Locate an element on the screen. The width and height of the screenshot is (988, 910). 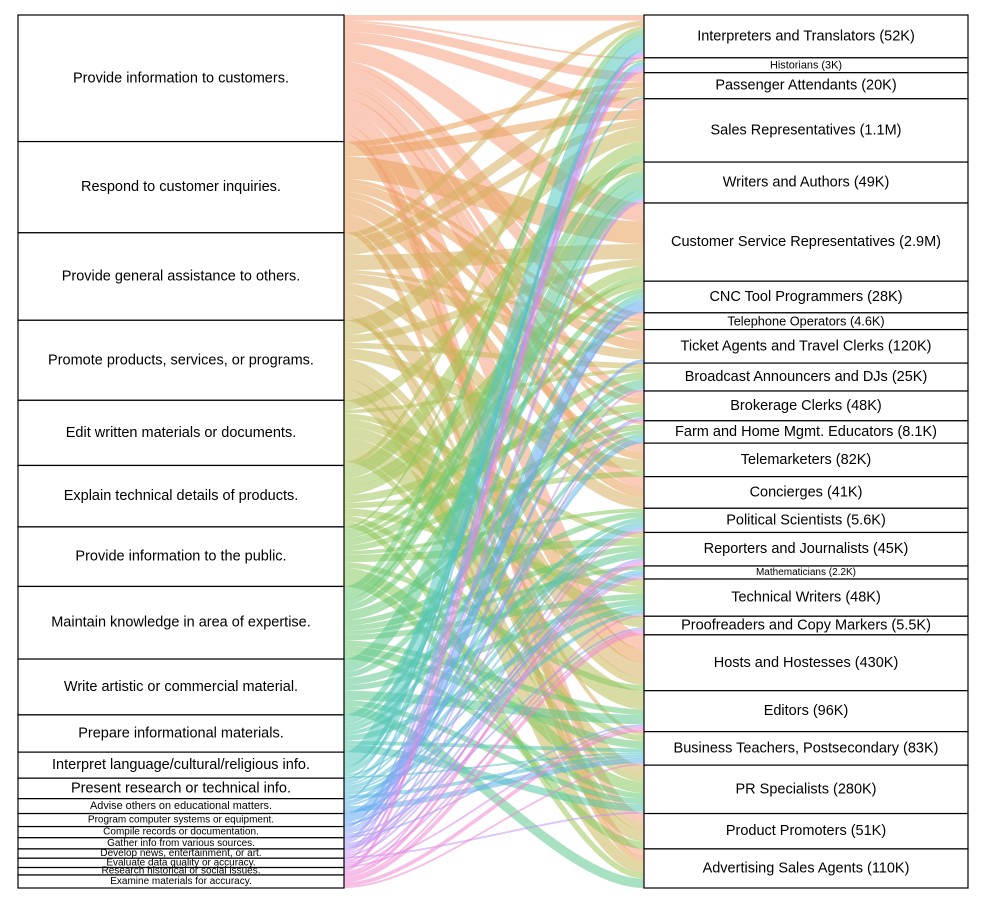
source-node: Examine materials for accuracy. is located at coordinates (181, 881).